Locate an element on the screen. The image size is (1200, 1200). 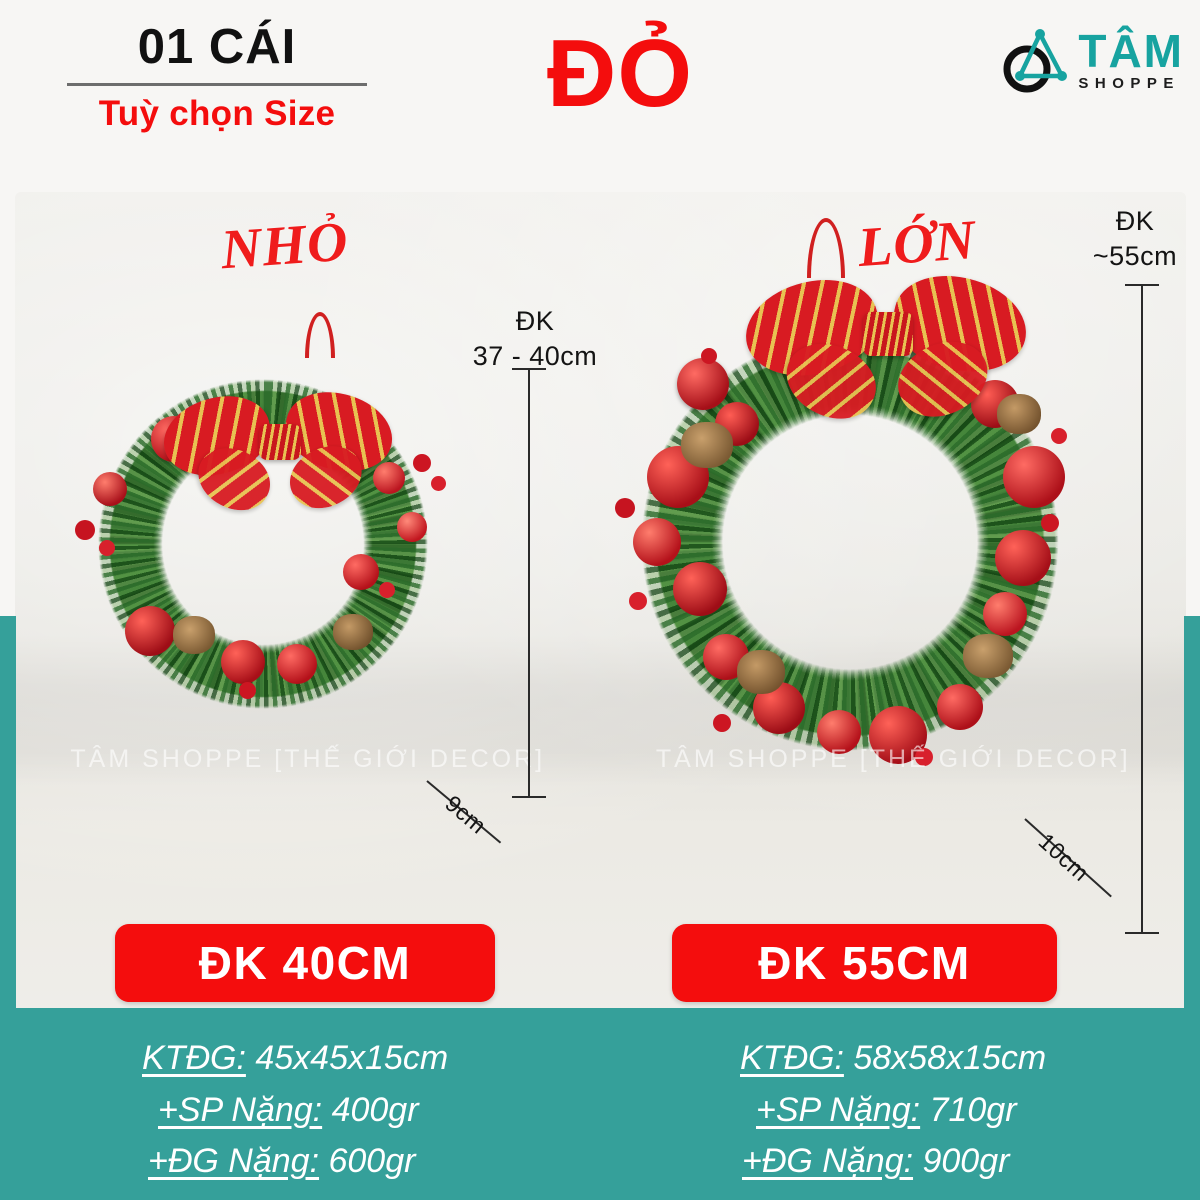
brand-subtitle: SHOPPE is located at coordinates (1129, 84).